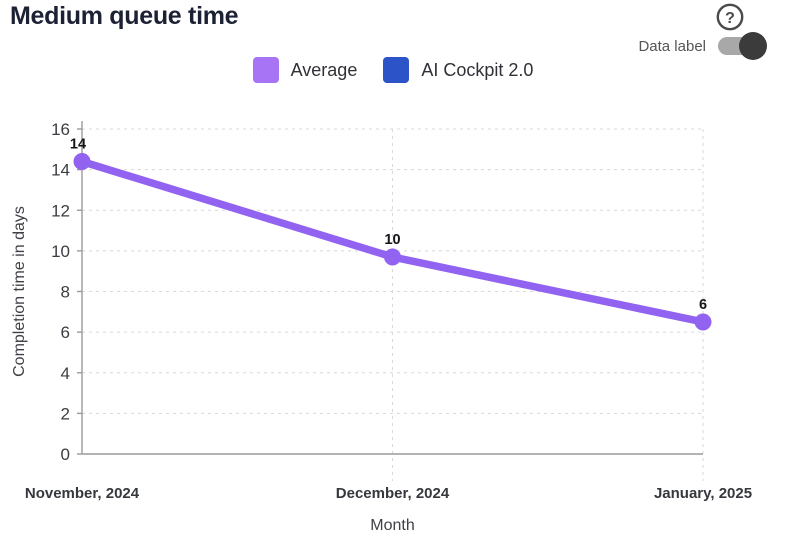 This screenshot has height=540, width=786. I want to click on question-mark-circle-icon: ?, so click(730, 17).